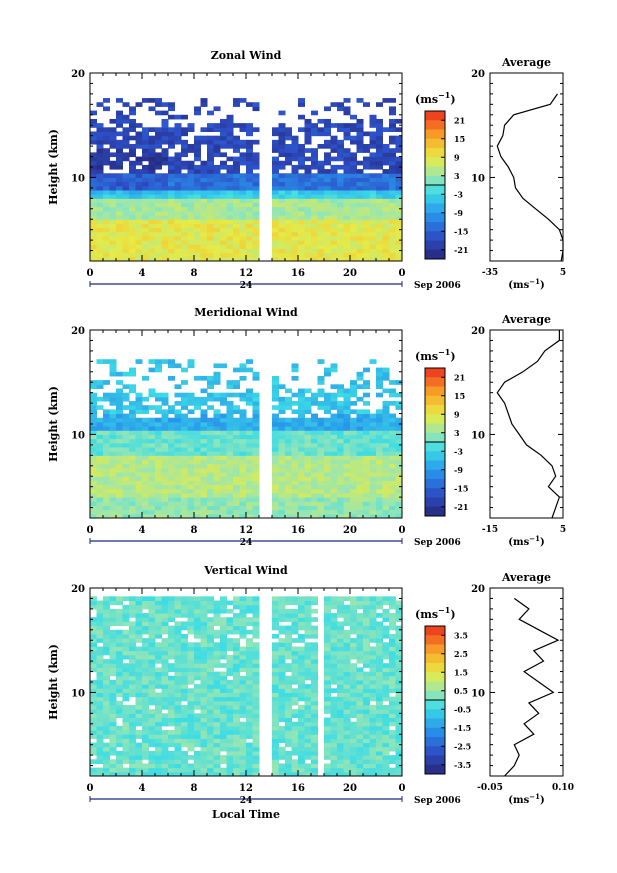 The width and height of the screenshot is (617, 873). Describe the element at coordinates (459, 396) in the screenshot. I see `colorbar-tick-label: 15` at that location.